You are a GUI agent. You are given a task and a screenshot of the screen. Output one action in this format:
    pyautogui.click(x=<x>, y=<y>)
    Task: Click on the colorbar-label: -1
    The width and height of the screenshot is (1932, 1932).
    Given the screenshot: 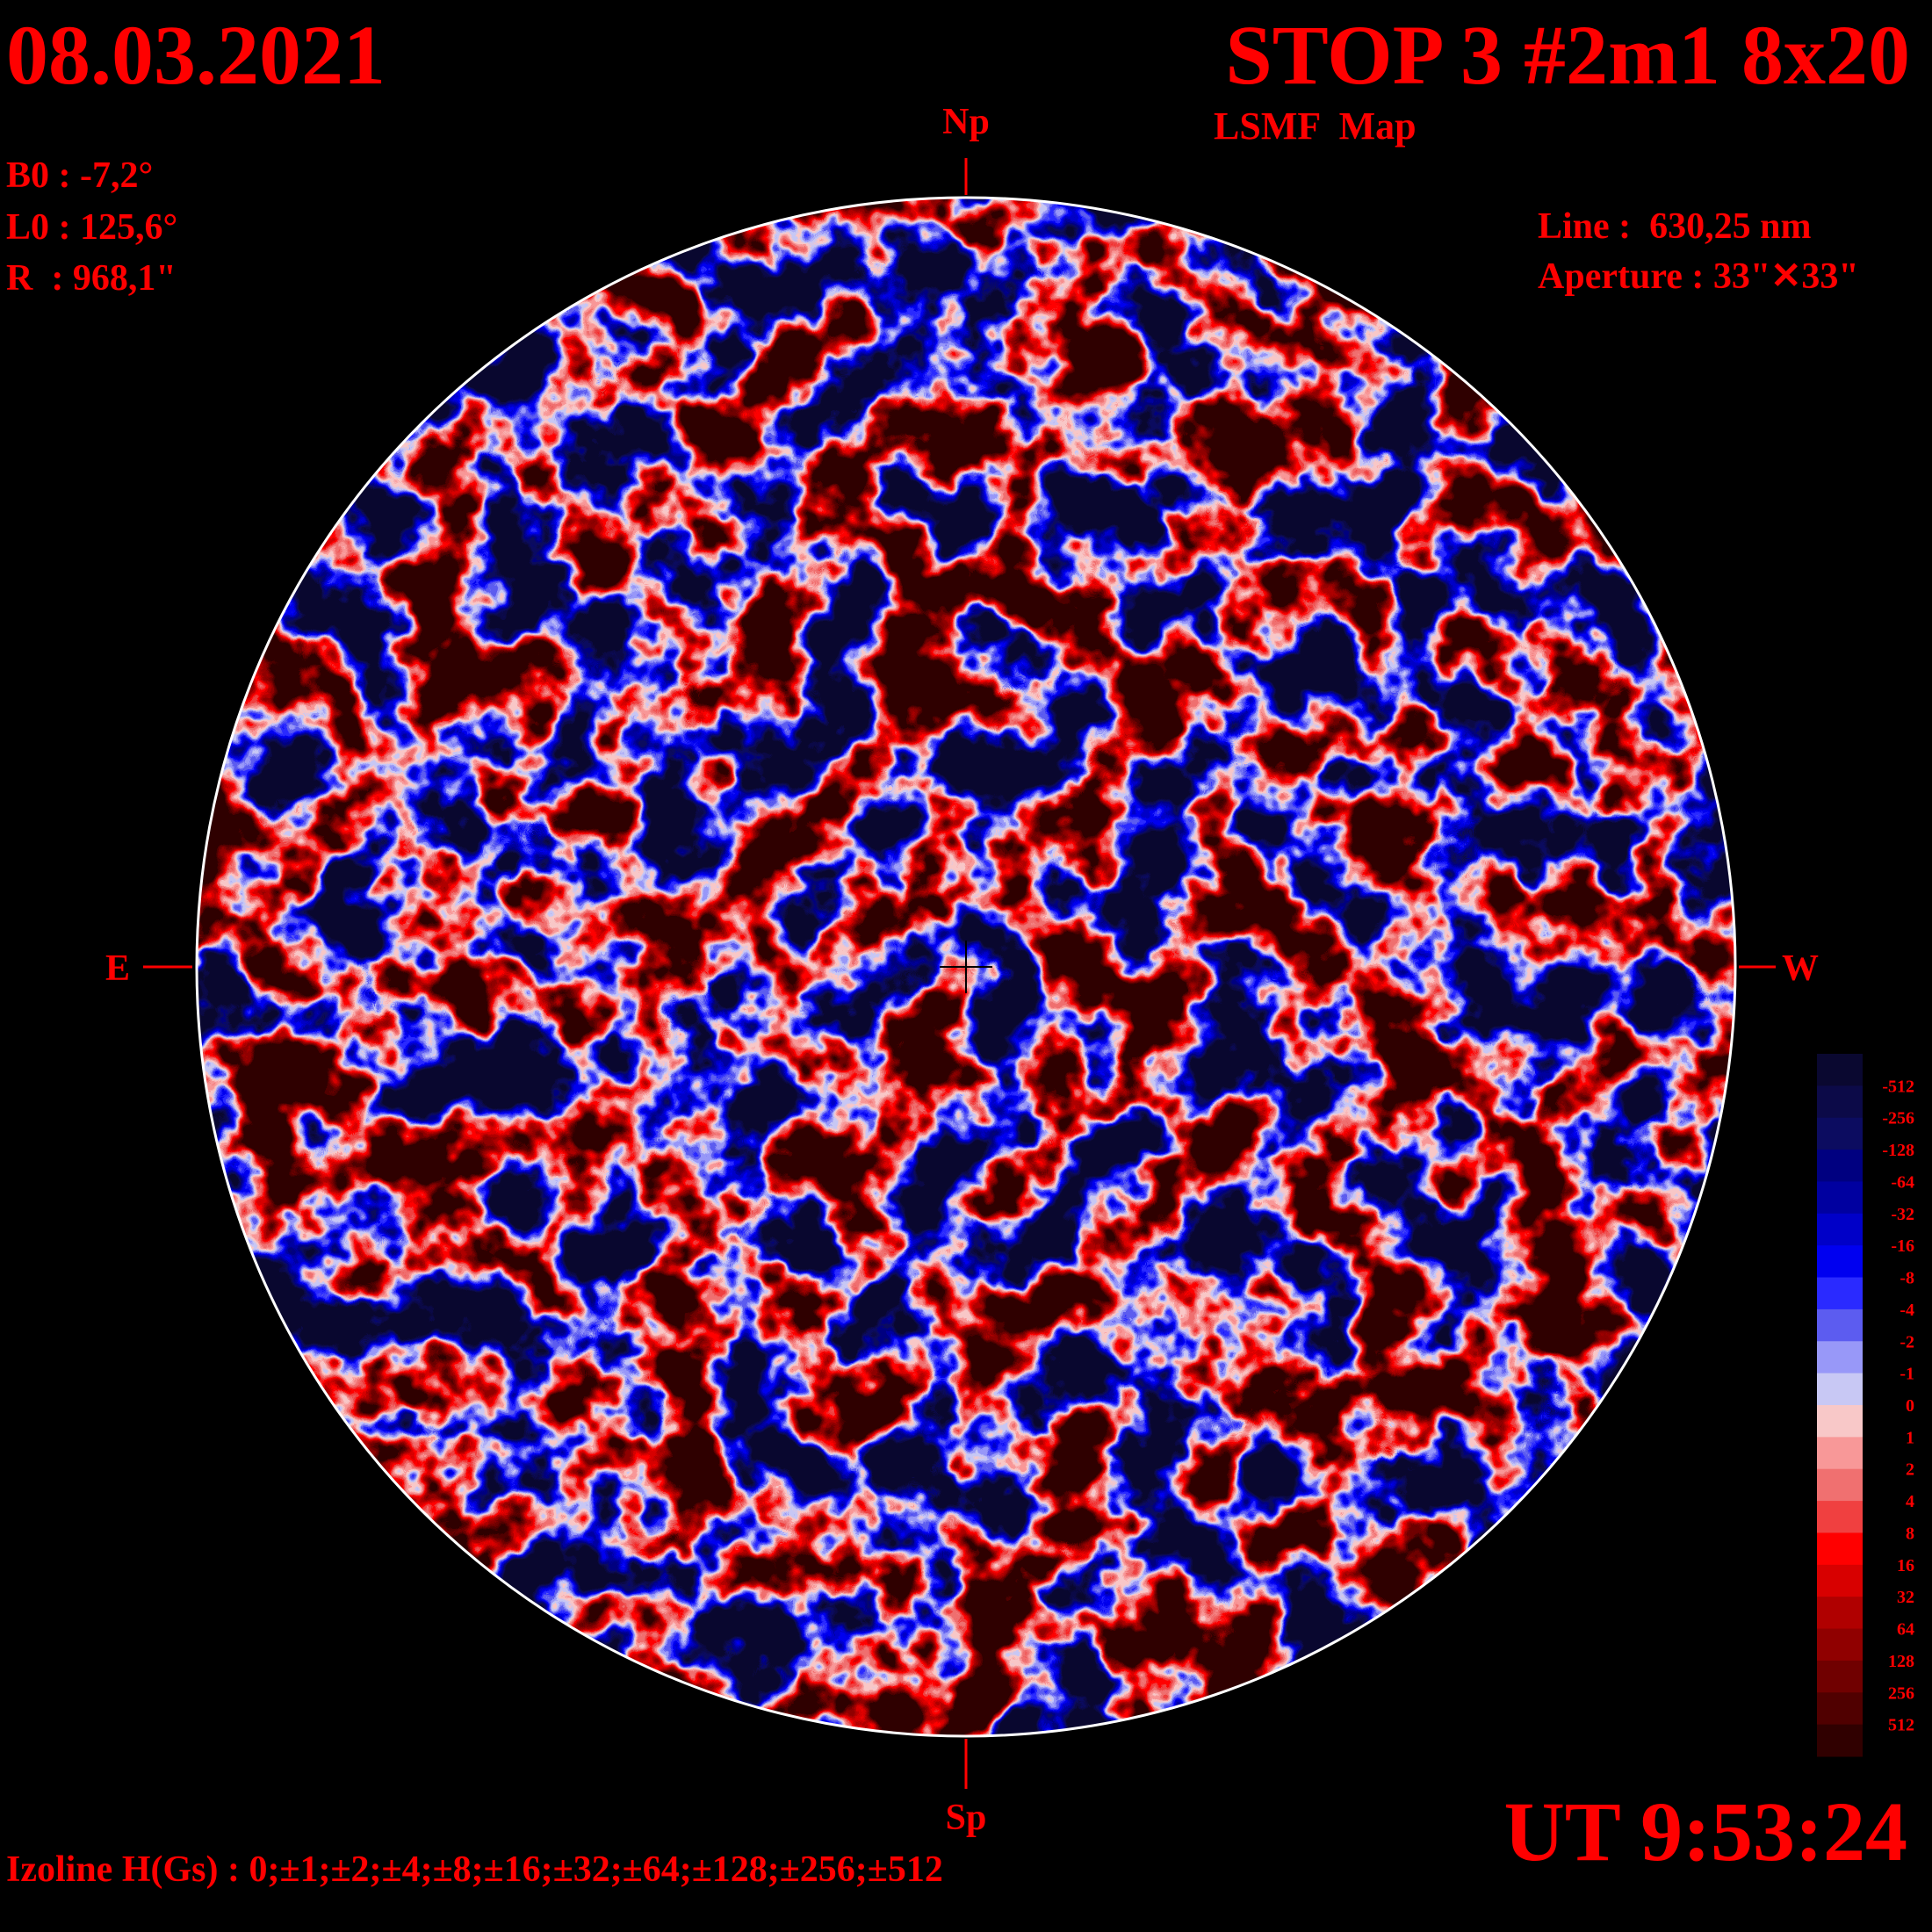 What is the action you would take?
    pyautogui.click(x=1907, y=1374)
    